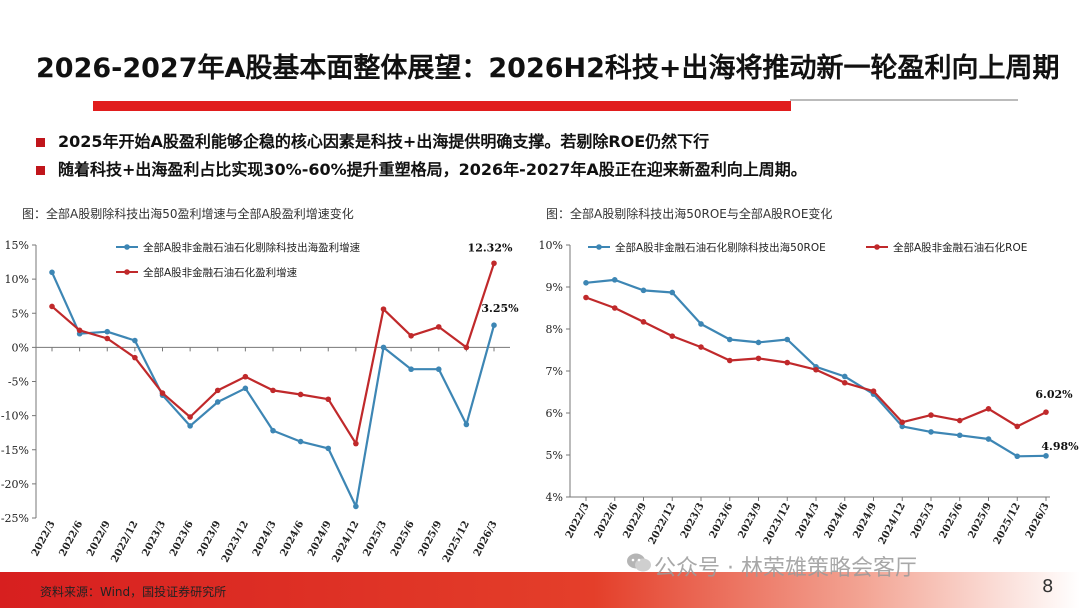  I want to click on data-label: 4.98%, so click(1060, 446).